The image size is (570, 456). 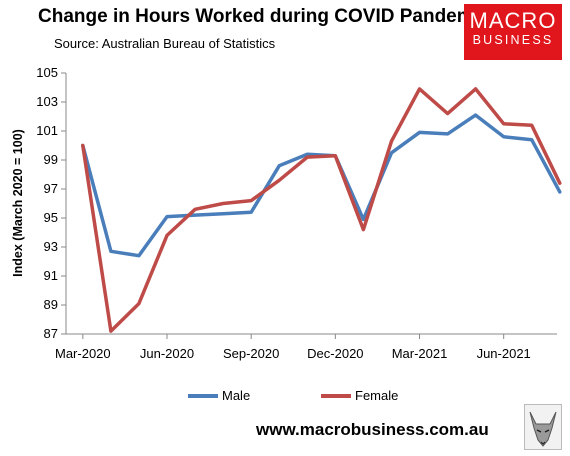 I want to click on legend-label-male: Male, so click(x=236, y=395).